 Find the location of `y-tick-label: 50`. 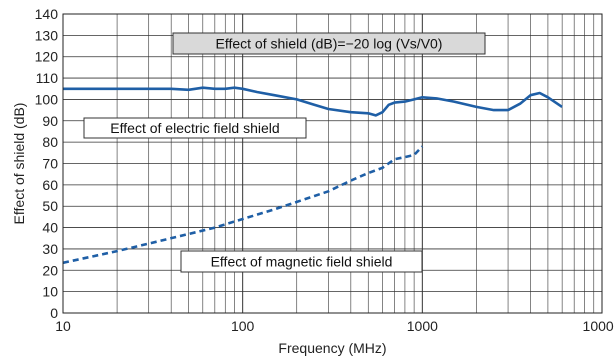

y-tick-label: 50 is located at coordinates (50, 206).